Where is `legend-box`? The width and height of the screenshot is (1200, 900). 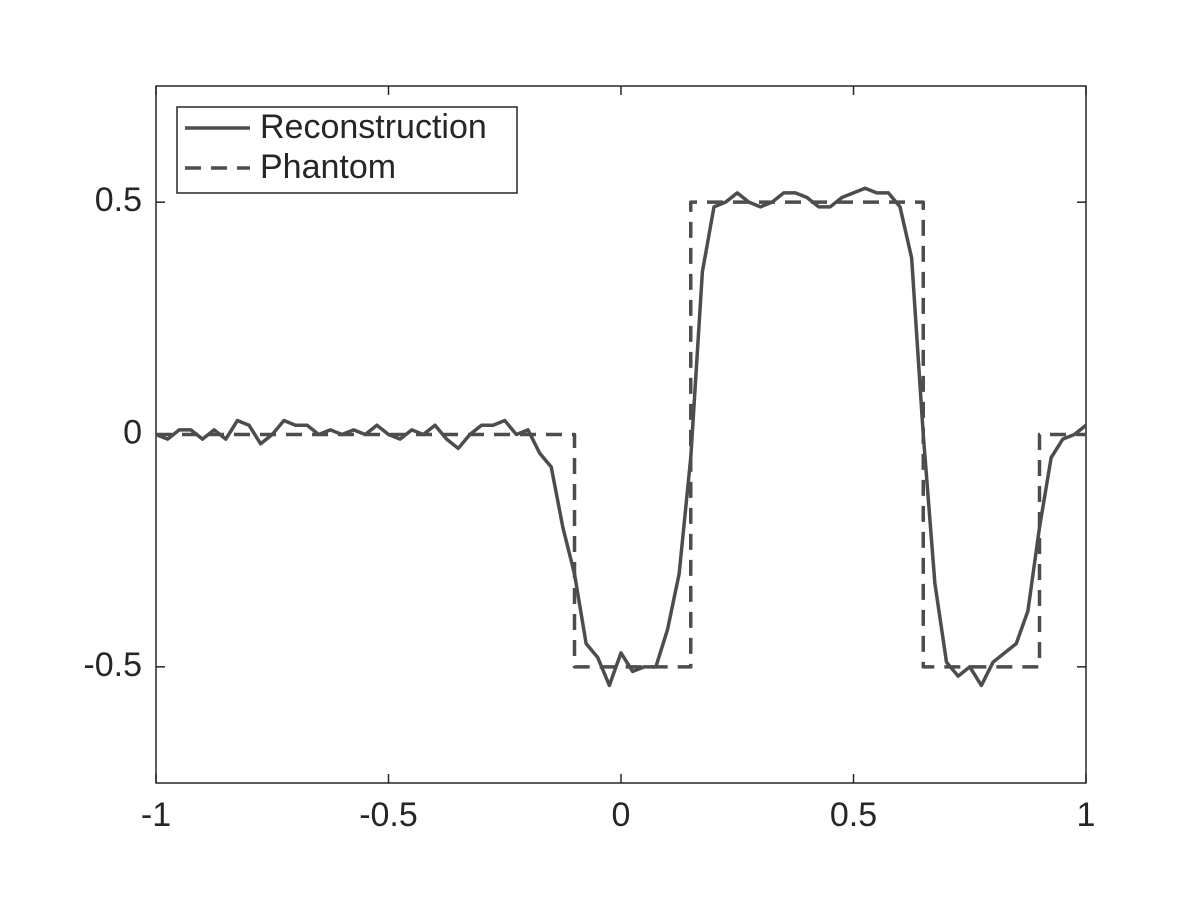 legend-box is located at coordinates (347, 150).